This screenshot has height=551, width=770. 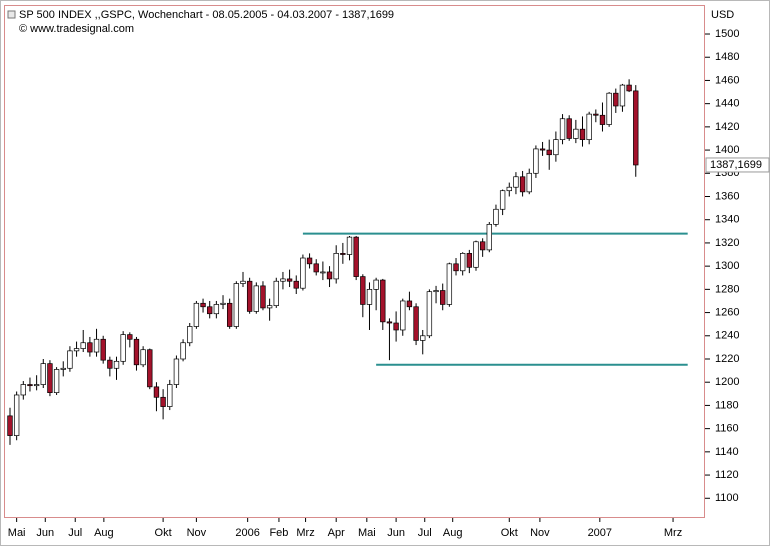 I want to click on y-tick-label: 1220, so click(x=727, y=359).